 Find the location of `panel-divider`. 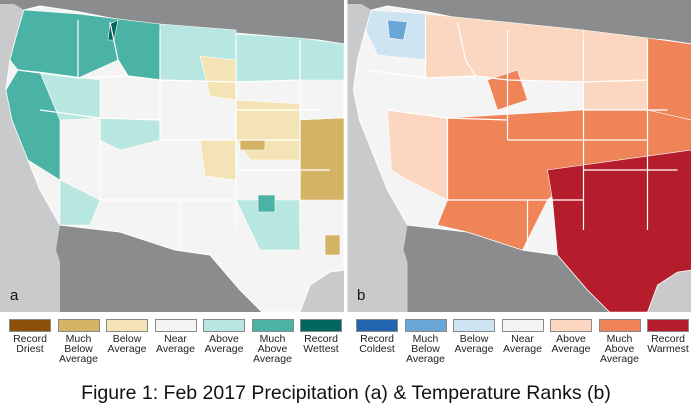

panel-divider is located at coordinates (345, 156).